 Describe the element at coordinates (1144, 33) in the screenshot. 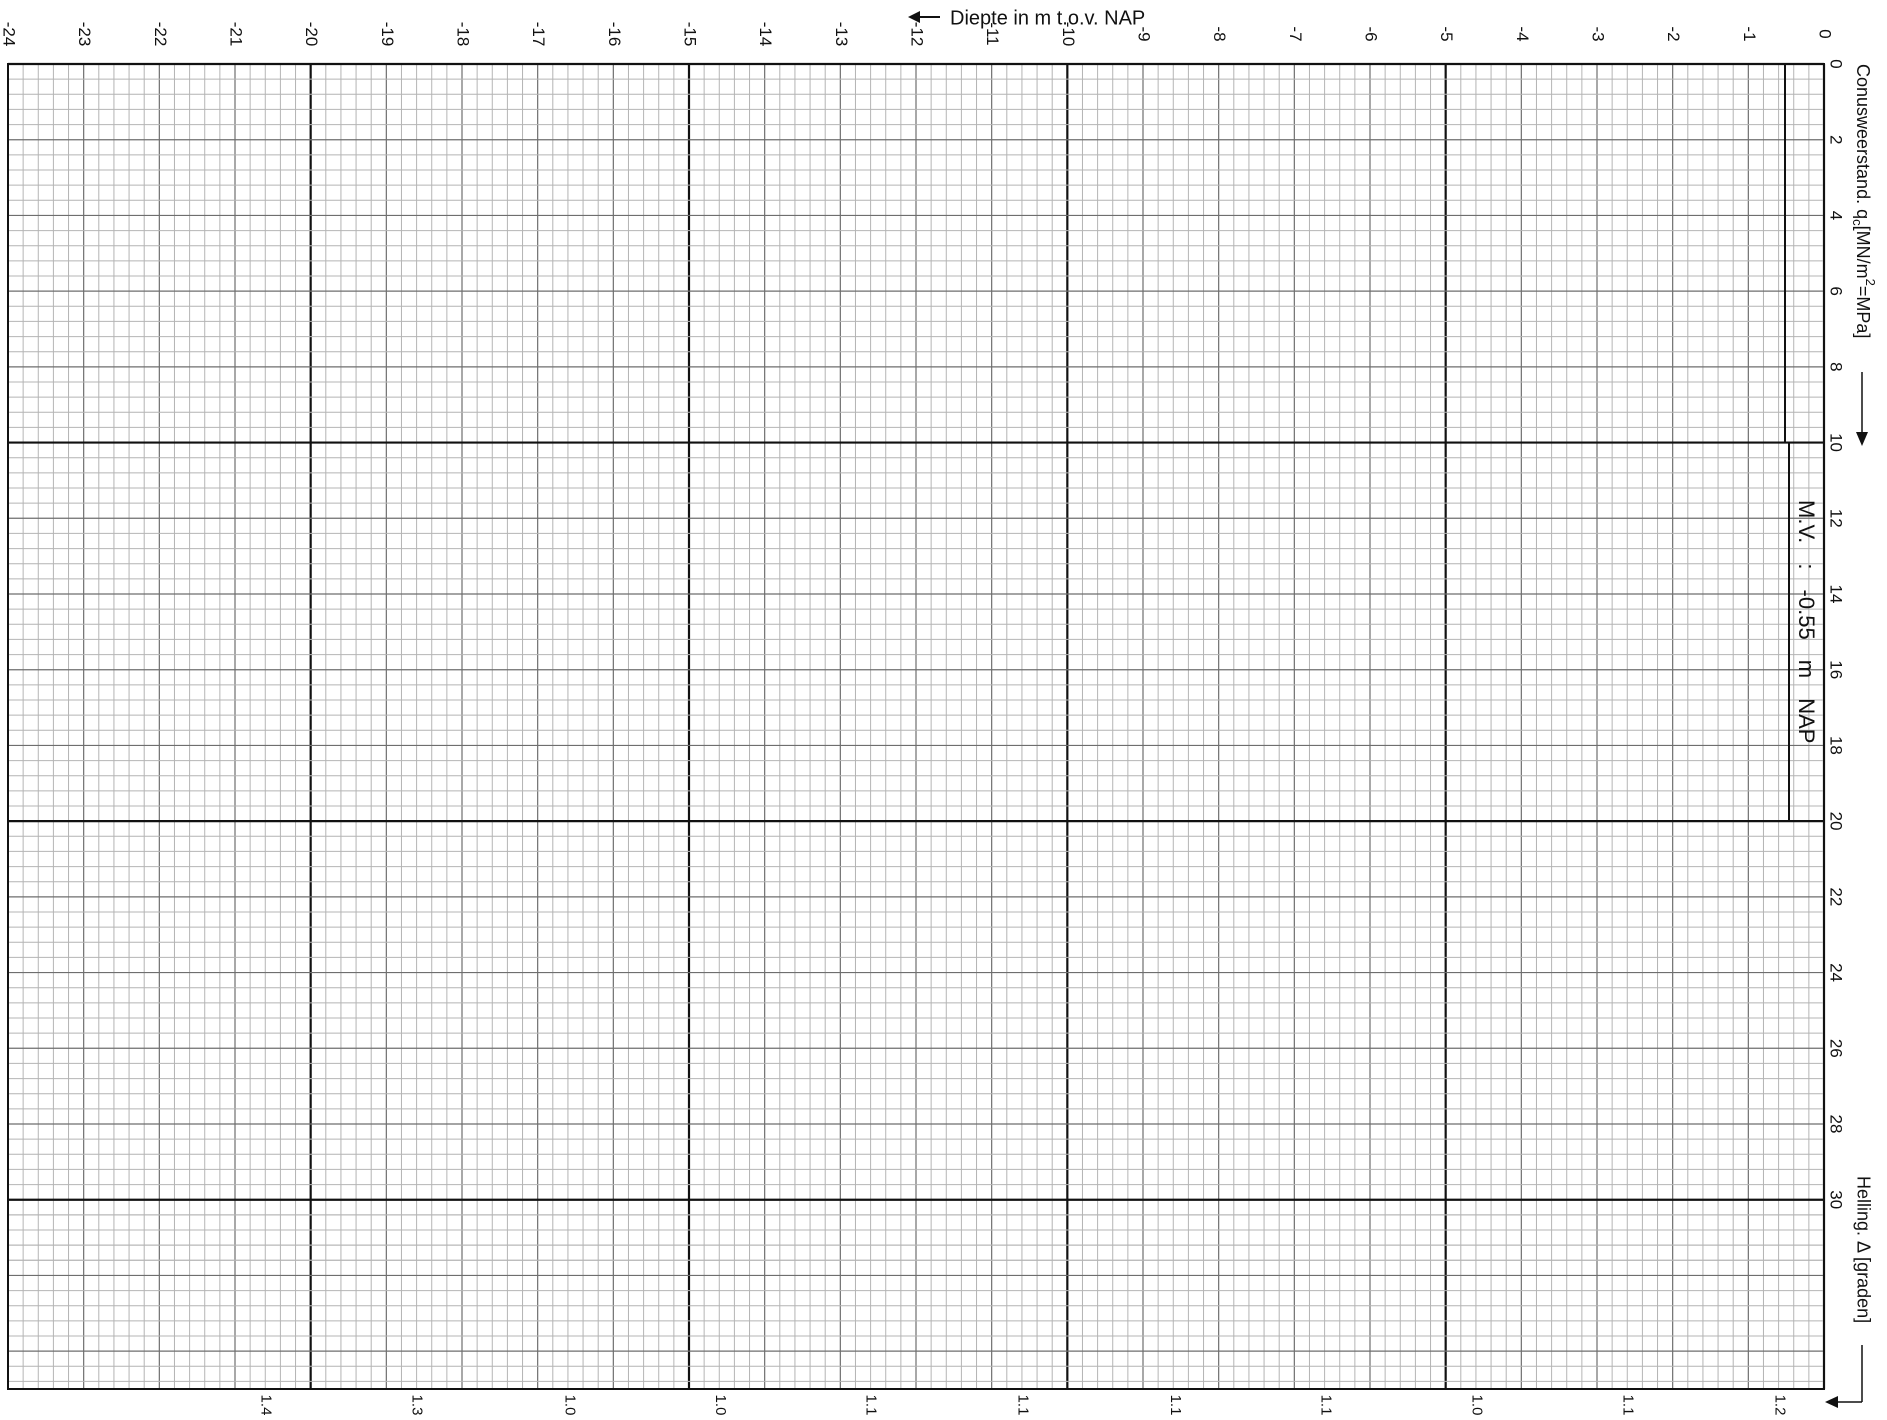

I see `x-tick-label: -9` at that location.